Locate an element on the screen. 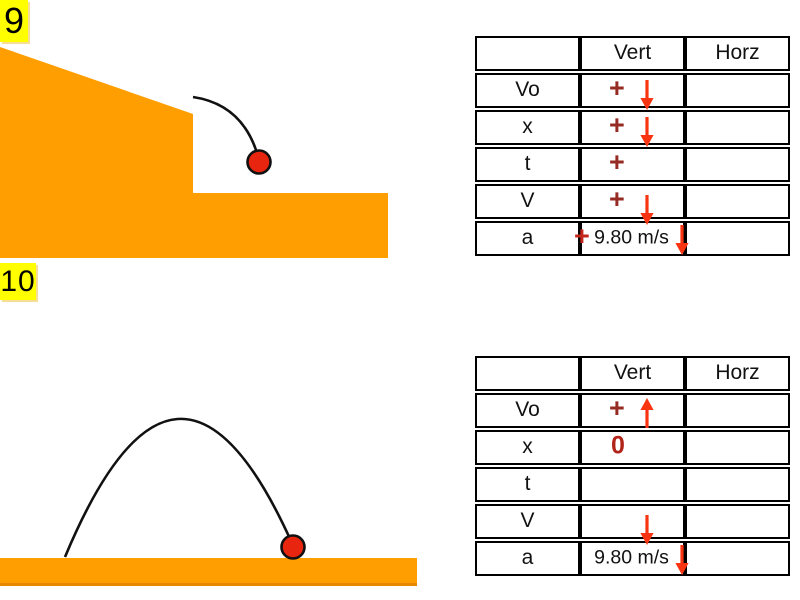 This screenshot has width=800, height=600. problem-number-label: 10 is located at coordinates (18, 281).